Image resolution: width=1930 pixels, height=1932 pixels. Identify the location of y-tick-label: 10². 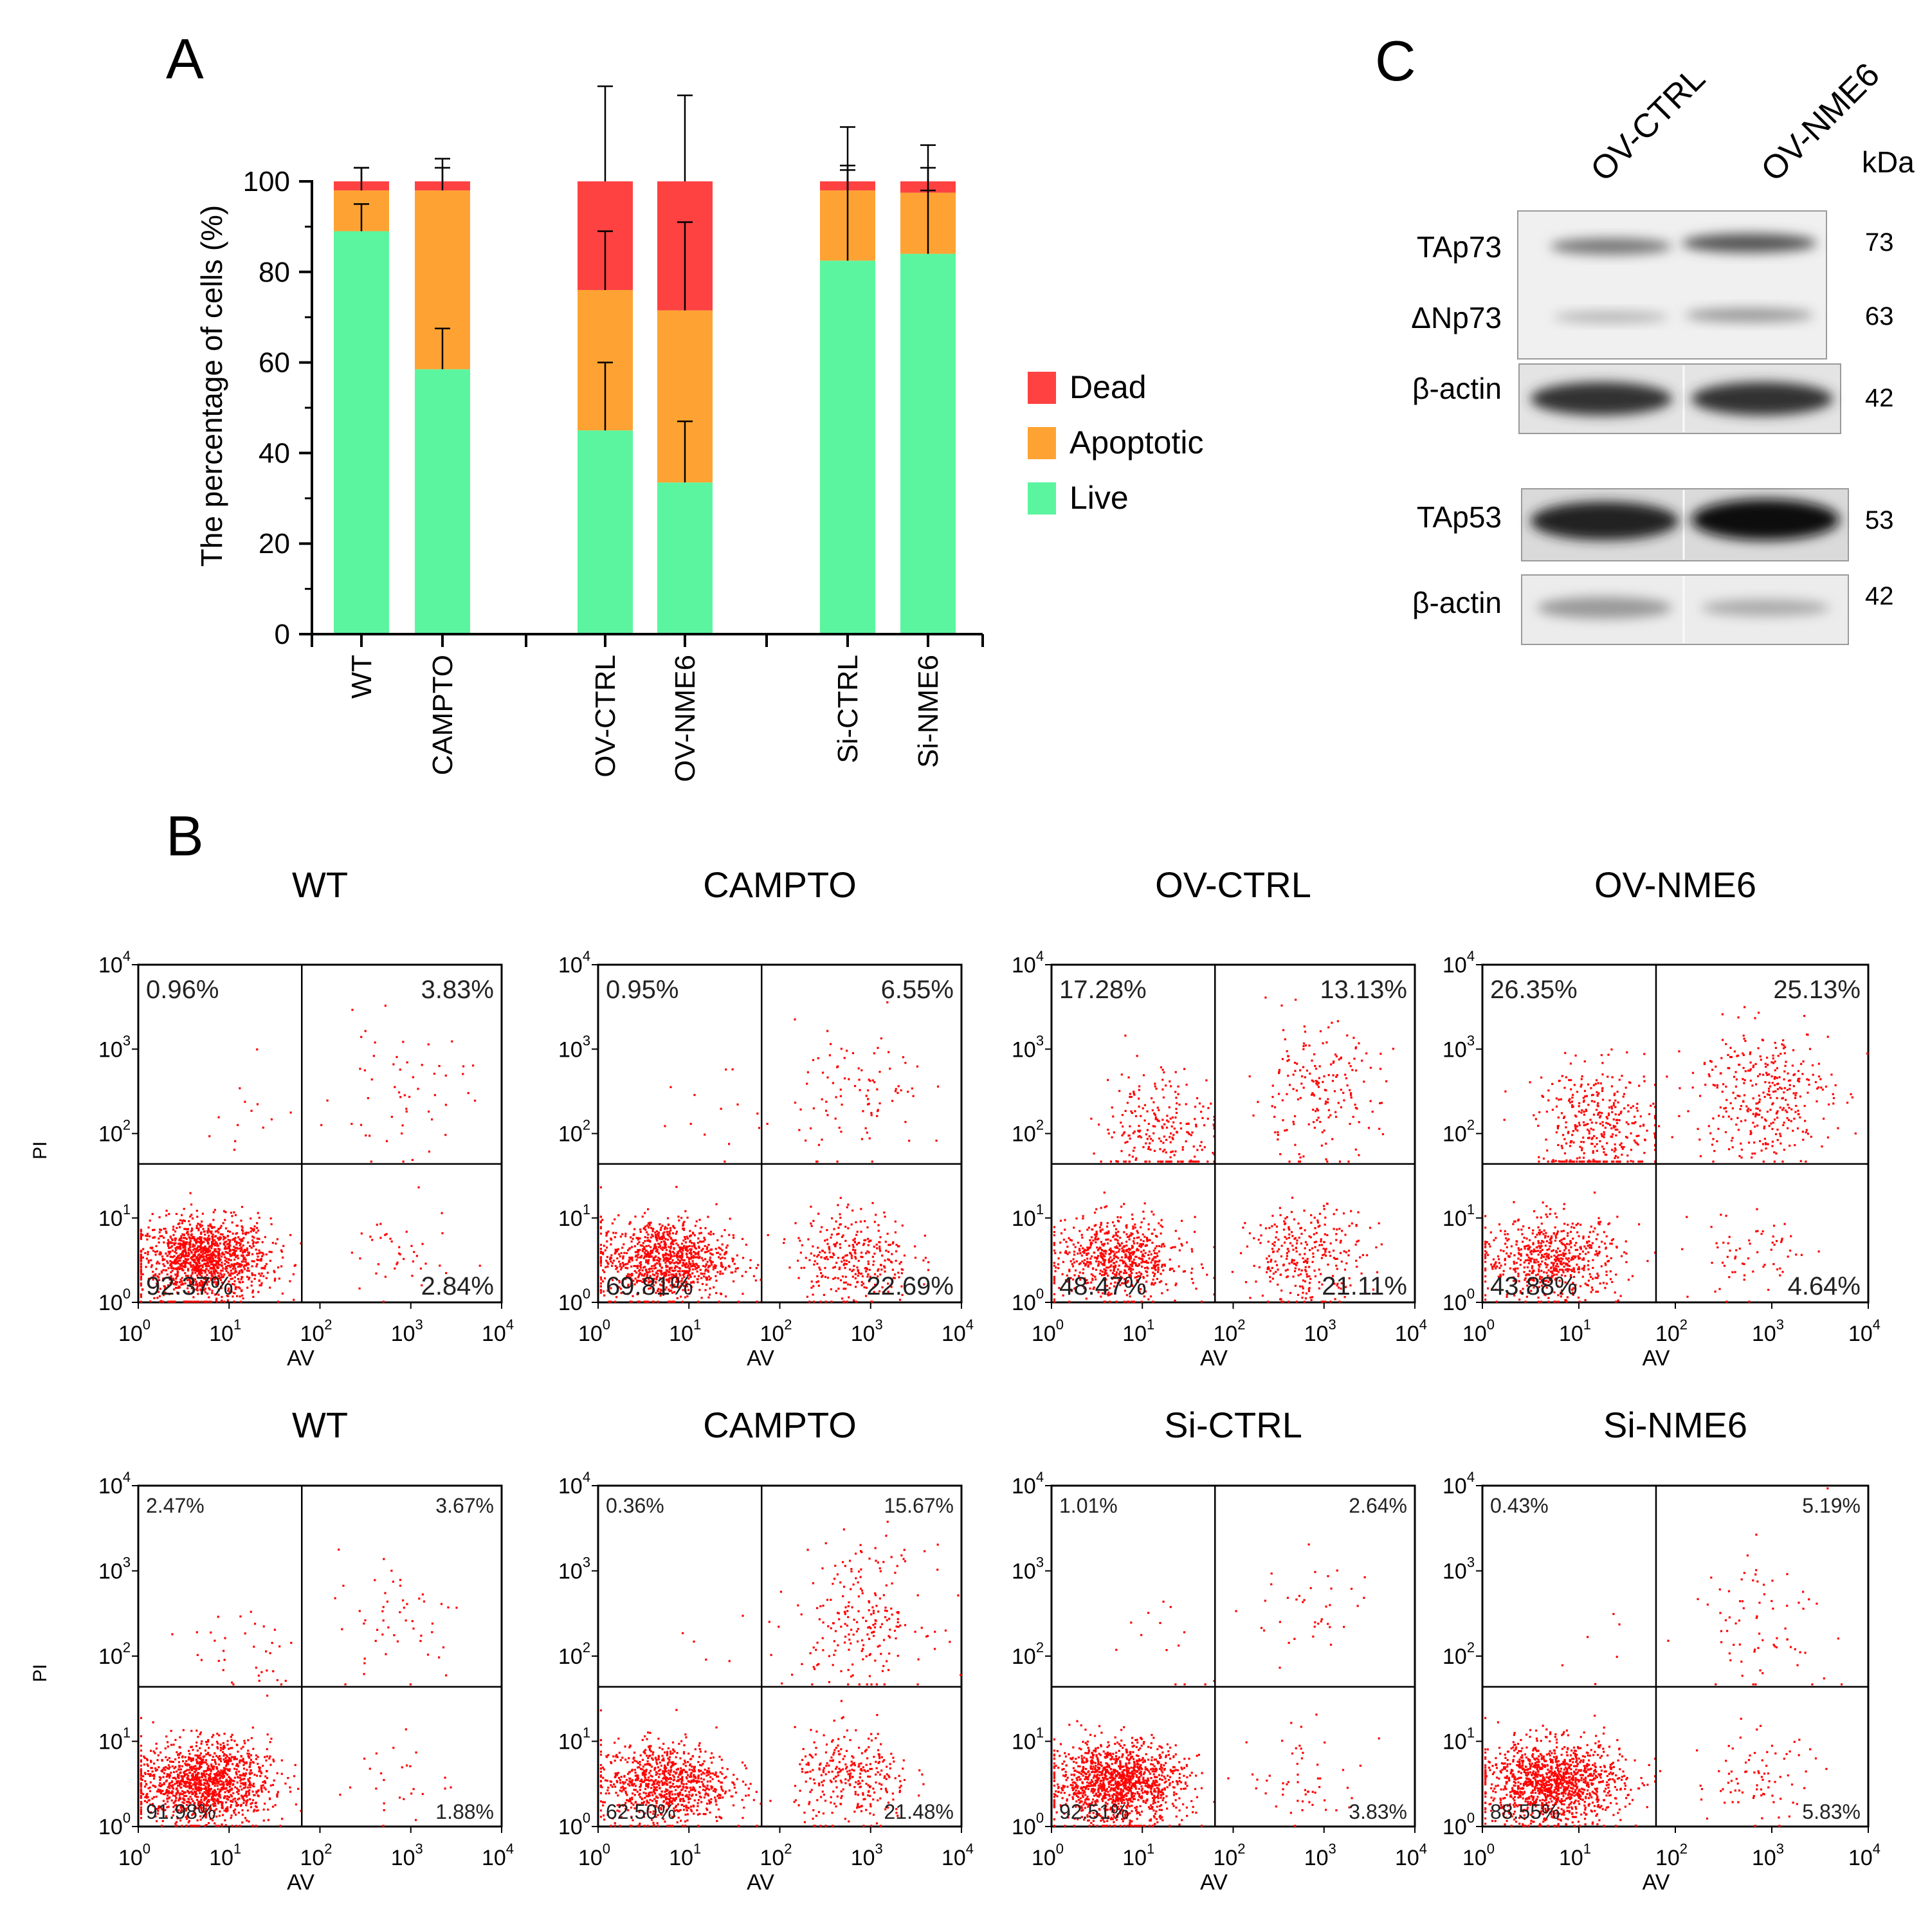
(574, 1132).